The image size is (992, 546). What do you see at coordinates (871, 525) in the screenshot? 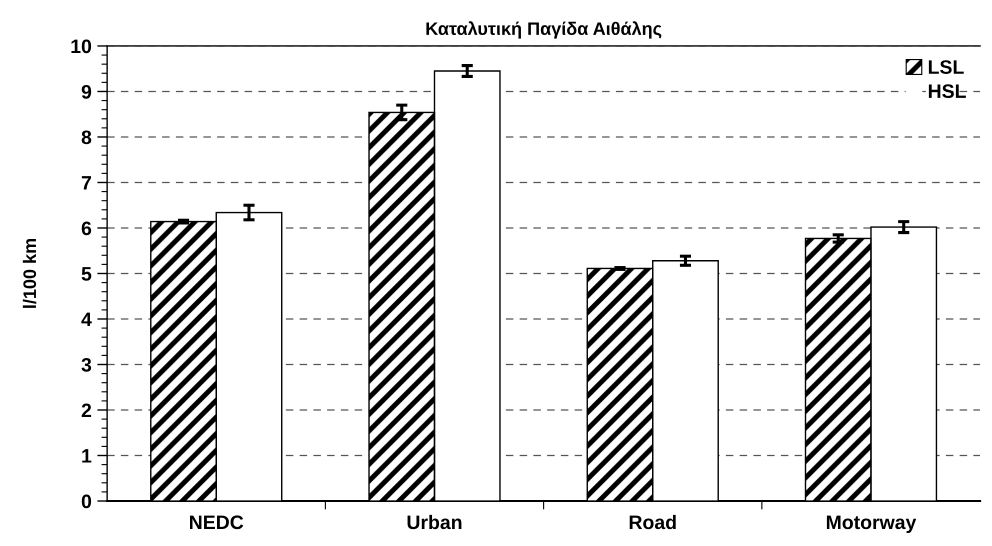
I see `x-tick-label: Motorway` at bounding box center [871, 525].